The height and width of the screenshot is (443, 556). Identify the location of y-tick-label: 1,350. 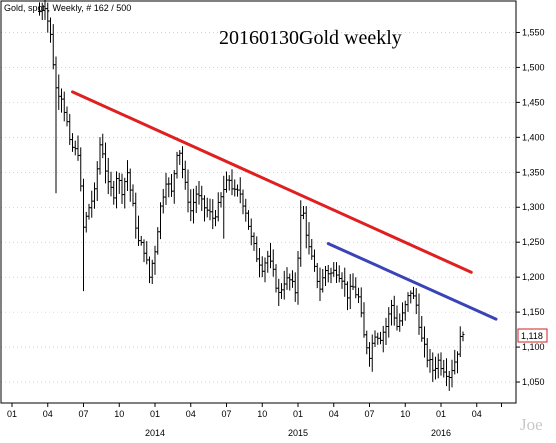
(533, 172).